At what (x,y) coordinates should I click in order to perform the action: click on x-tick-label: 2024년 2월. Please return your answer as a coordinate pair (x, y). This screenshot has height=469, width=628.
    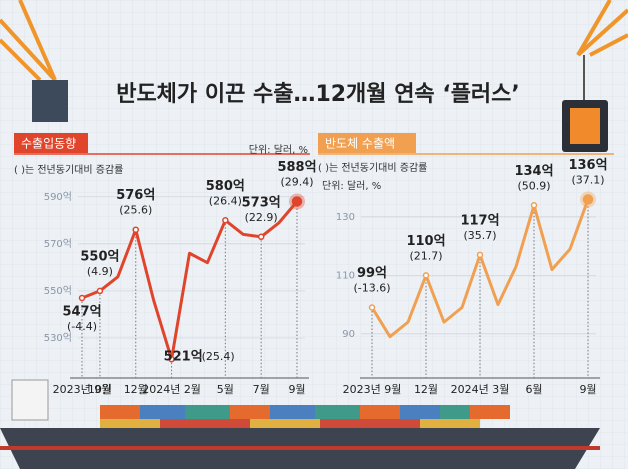
    Looking at the image, I should click on (171, 389).